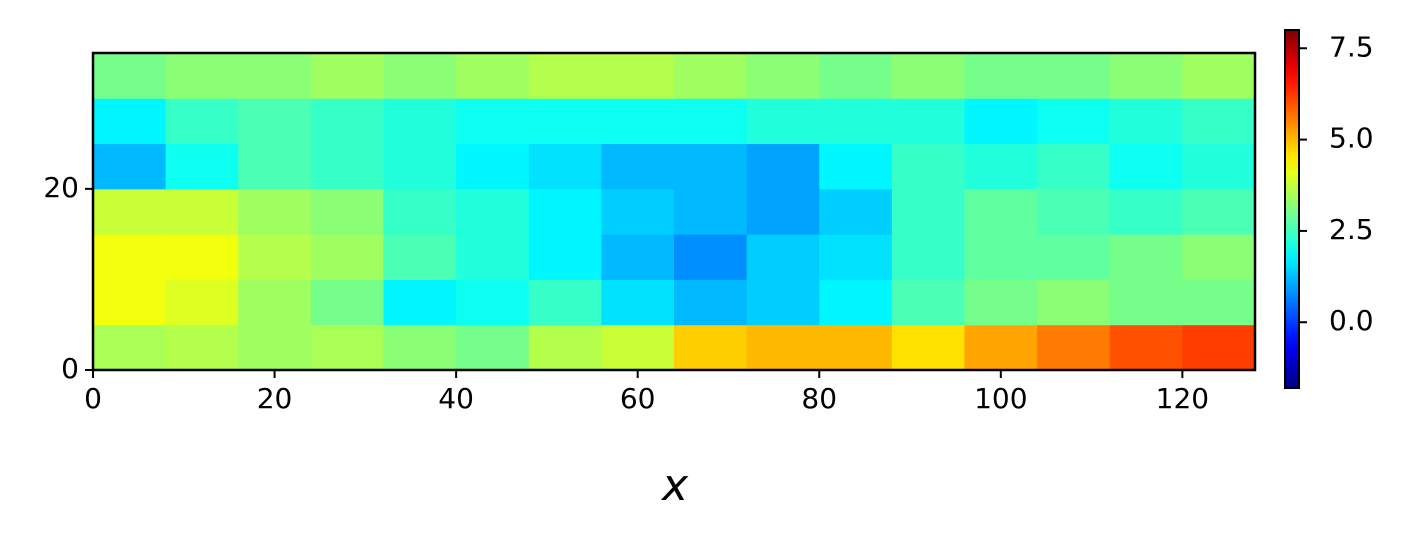  What do you see at coordinates (1000, 398) in the screenshot?
I see `x-tick-label: 100` at bounding box center [1000, 398].